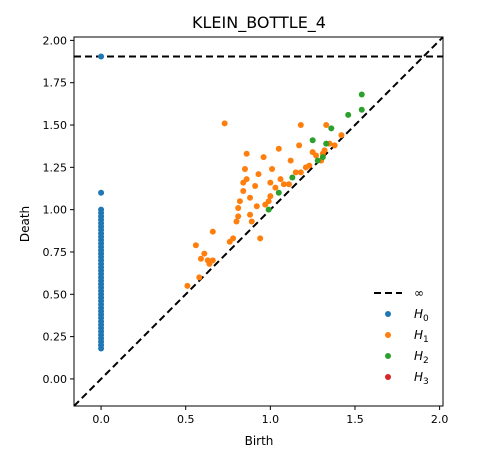 The height and width of the screenshot is (455, 497). I want to click on y-tick-label: 2.00, so click(55, 40).